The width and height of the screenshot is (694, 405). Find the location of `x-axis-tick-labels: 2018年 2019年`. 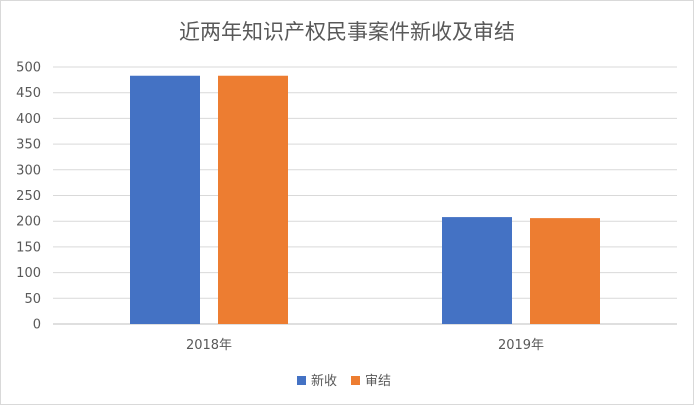

x-axis-tick-labels: 2018年 2019年 is located at coordinates (365, 345).